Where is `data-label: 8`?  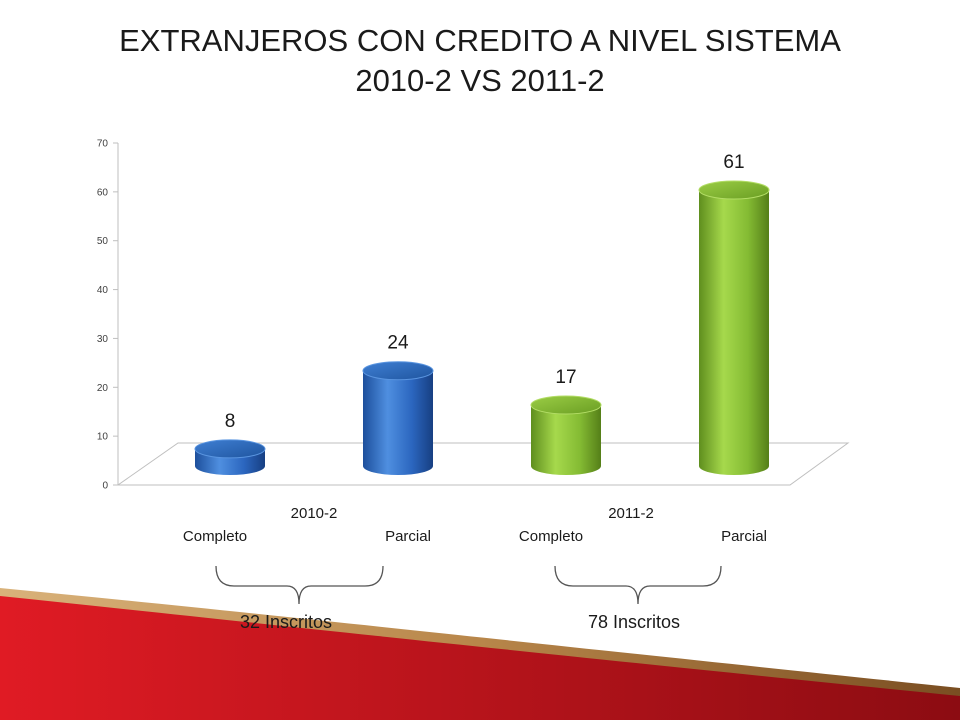 data-label: 8 is located at coordinates (230, 421).